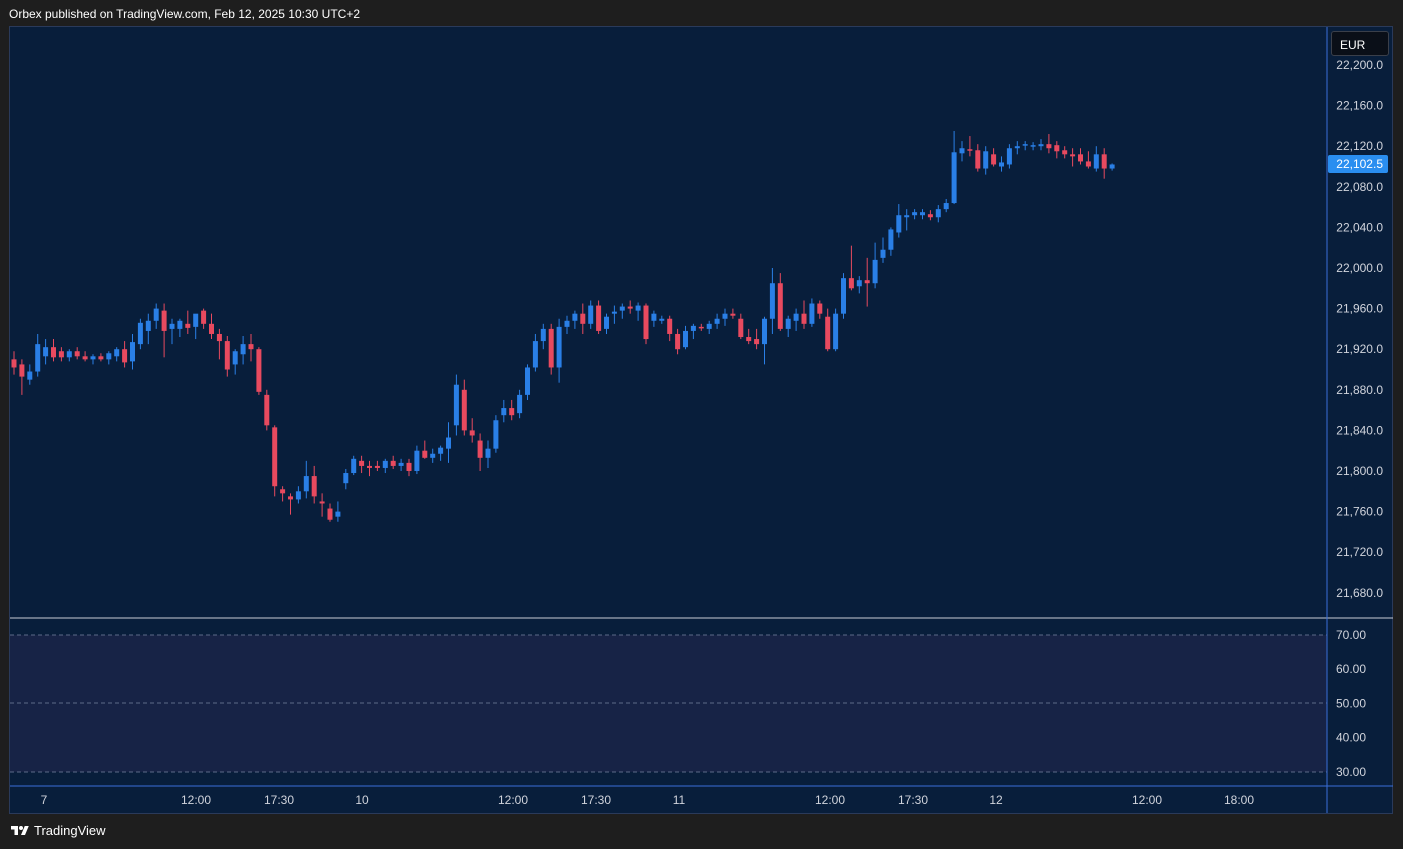 The width and height of the screenshot is (1403, 849). What do you see at coordinates (996, 800) in the screenshot?
I see `time-tick-label: 12` at bounding box center [996, 800].